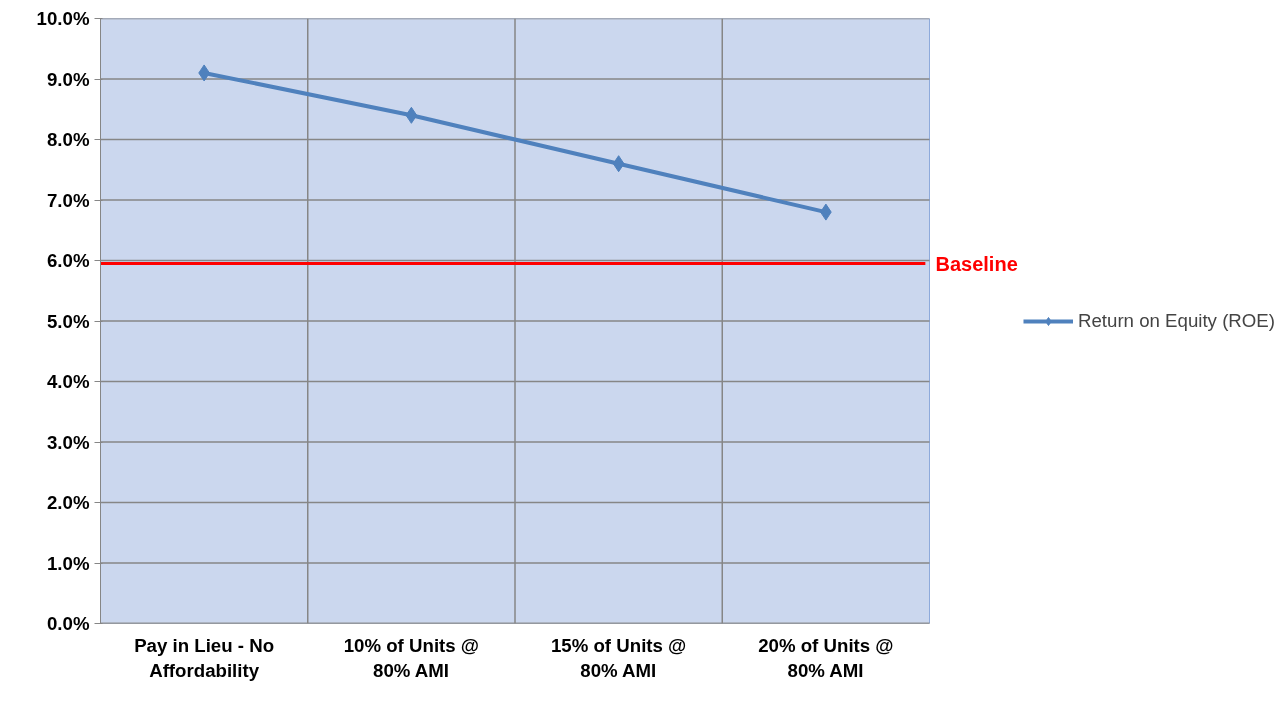  I want to click on y-tick-label: 0.0%, so click(68, 623).